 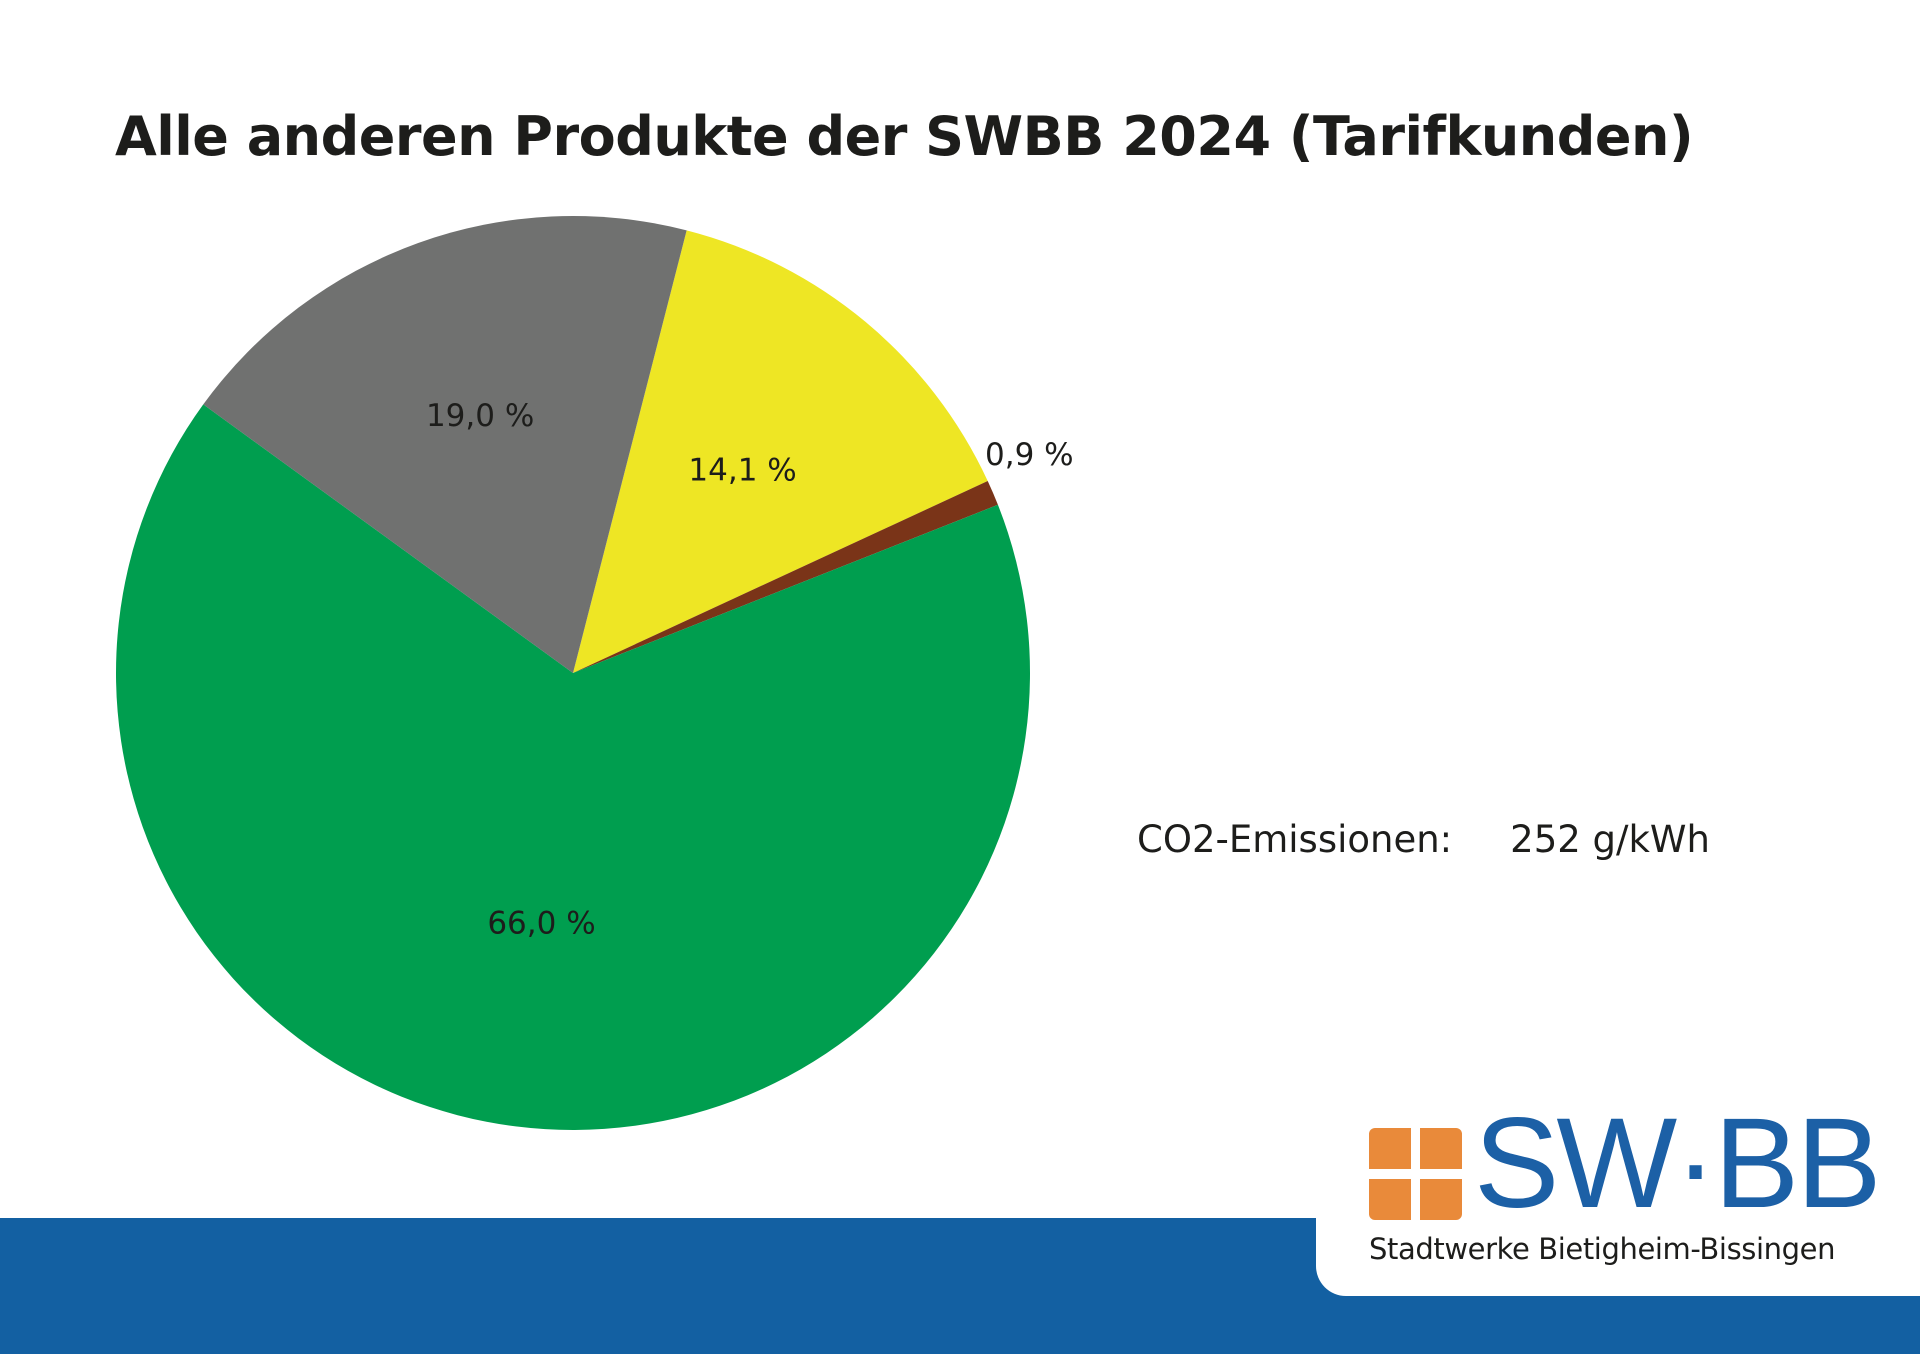 I want to click on pie-slice-label-3: 19,0 %, so click(x=480, y=416).